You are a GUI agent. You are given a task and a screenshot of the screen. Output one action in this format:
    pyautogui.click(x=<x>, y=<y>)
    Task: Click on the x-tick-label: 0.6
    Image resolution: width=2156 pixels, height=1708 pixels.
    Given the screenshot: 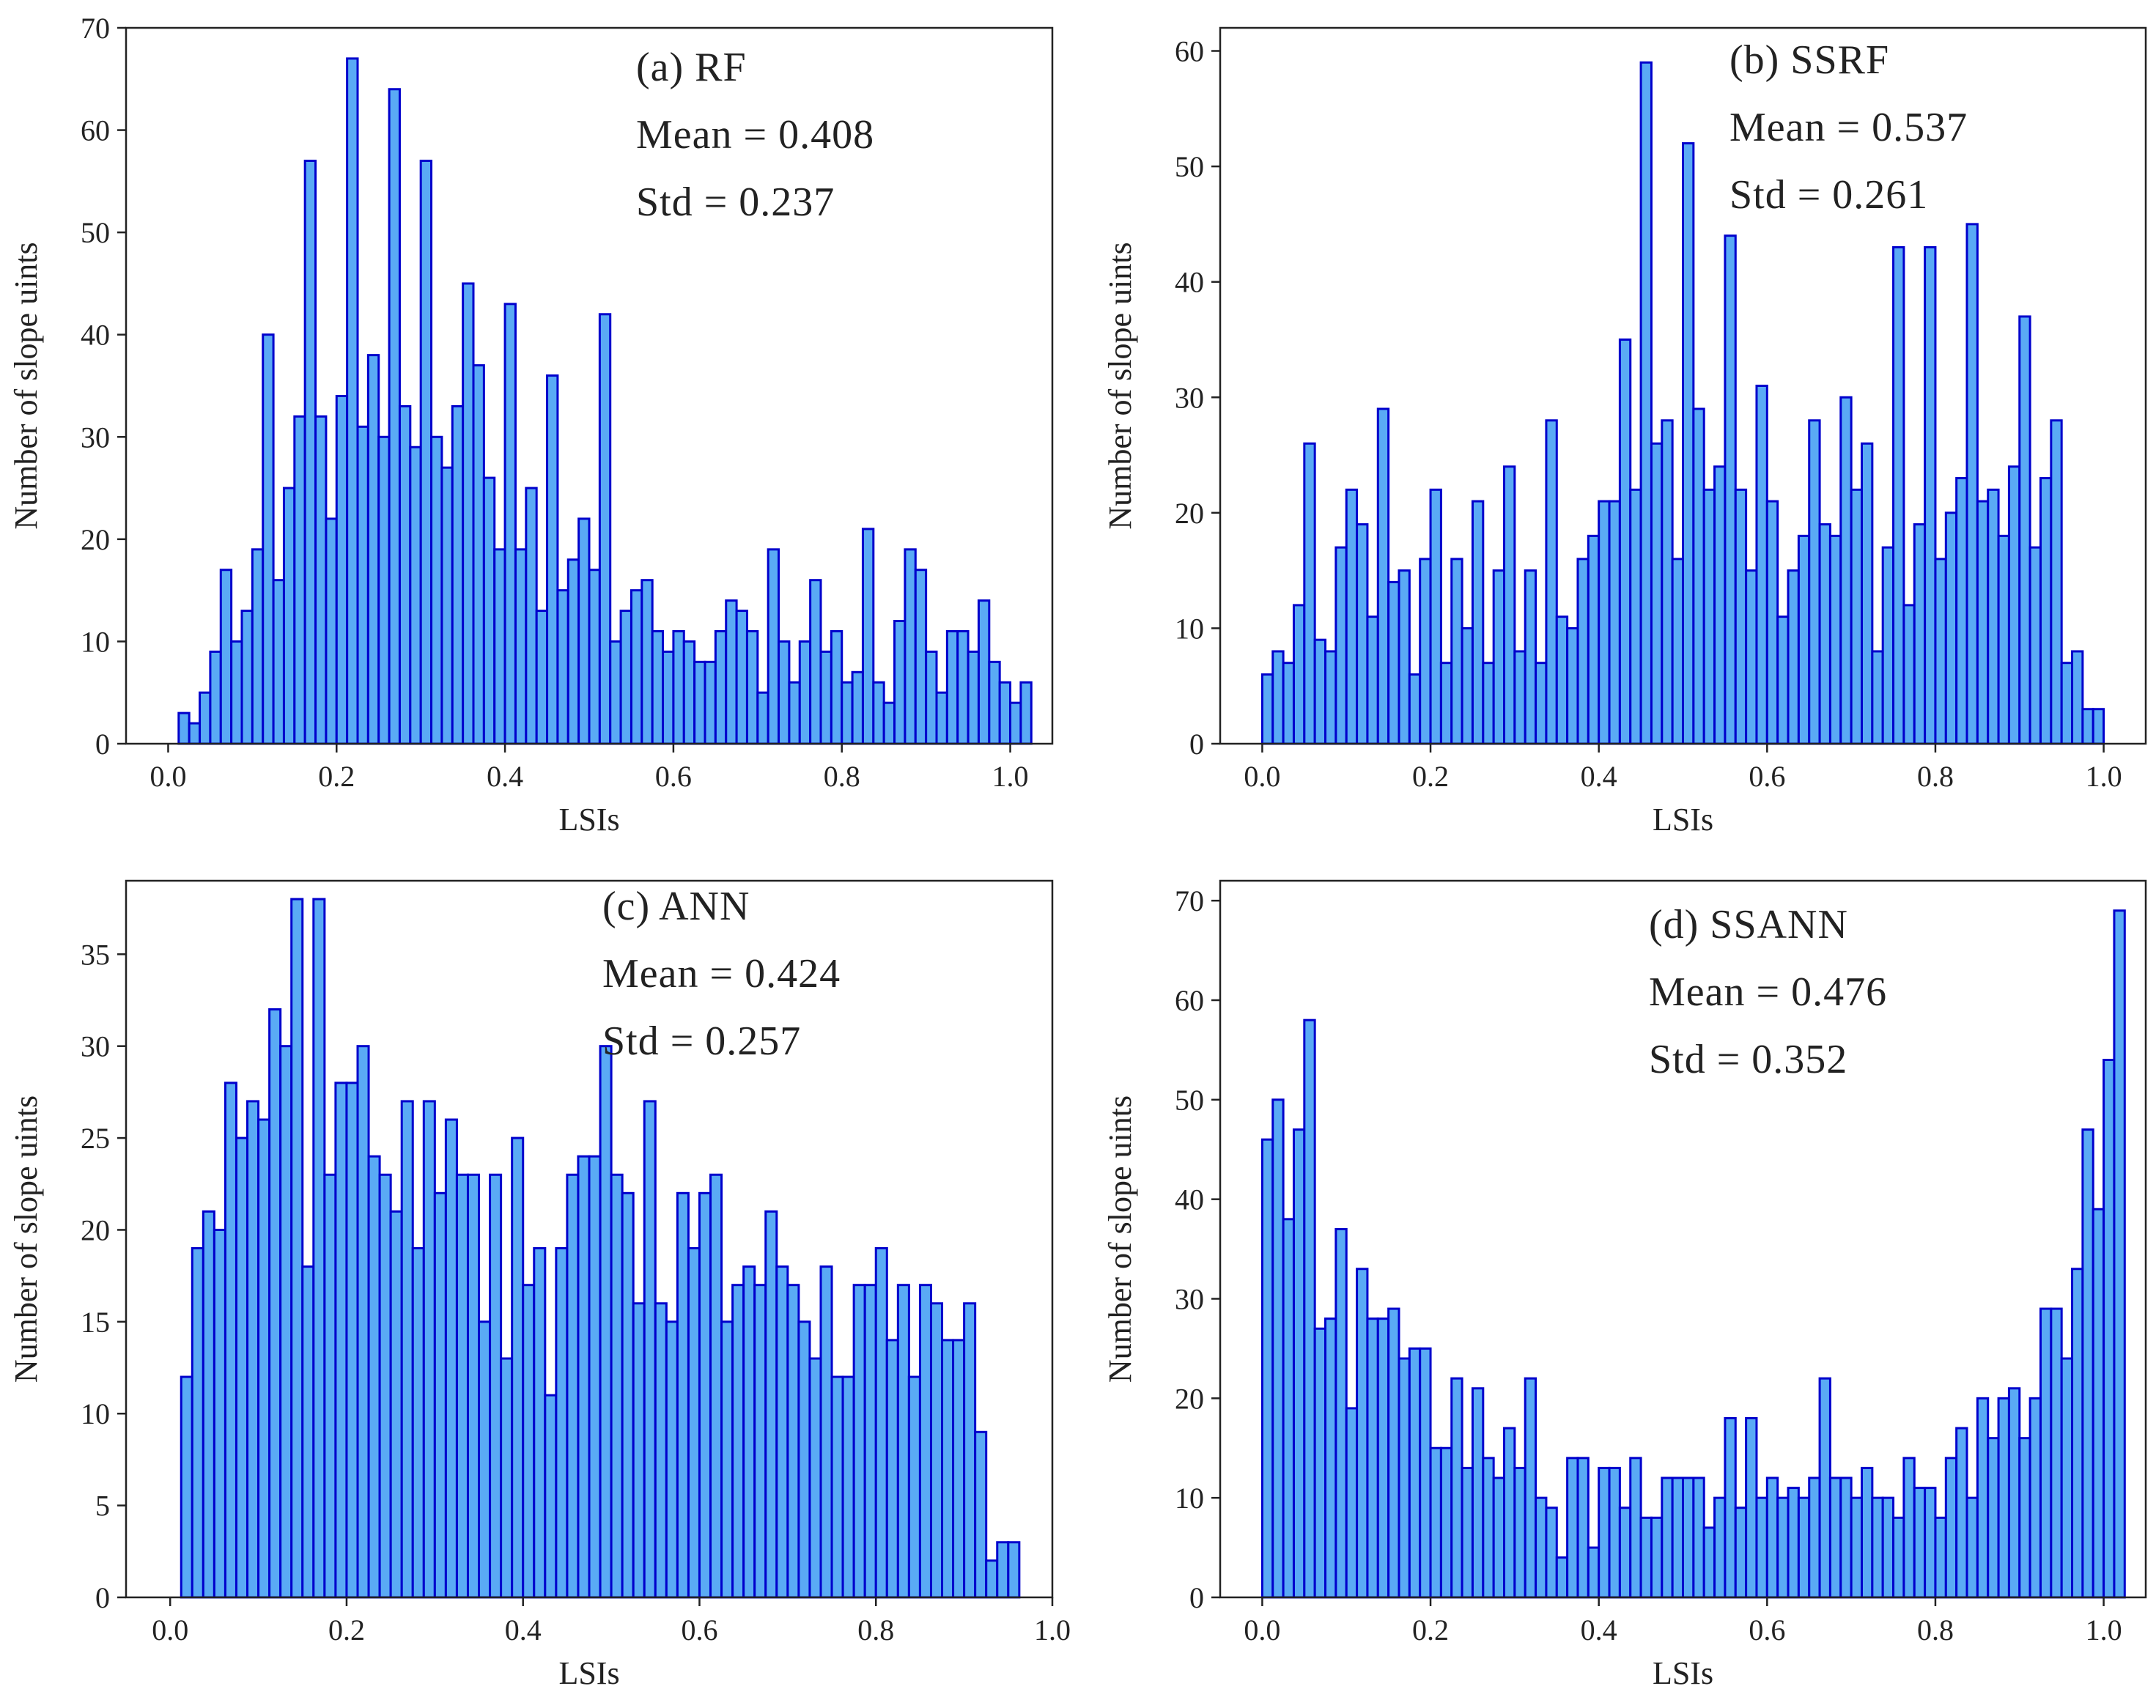 What is the action you would take?
    pyautogui.click(x=699, y=1629)
    